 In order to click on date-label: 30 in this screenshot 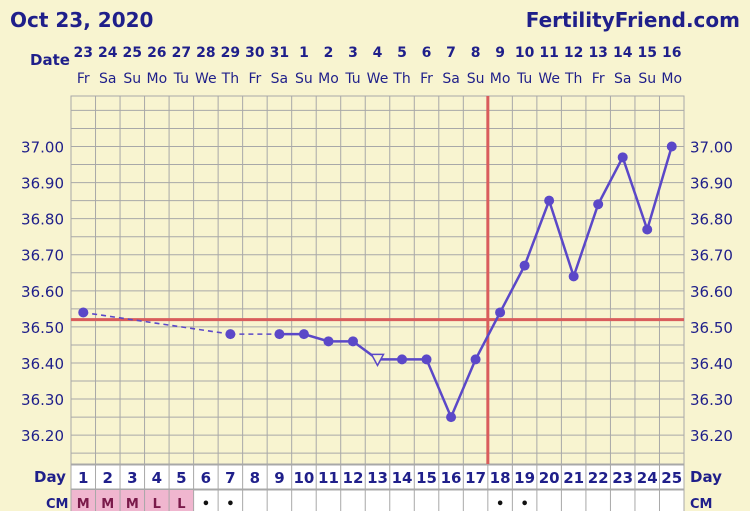, I will do `click(255, 53)`.